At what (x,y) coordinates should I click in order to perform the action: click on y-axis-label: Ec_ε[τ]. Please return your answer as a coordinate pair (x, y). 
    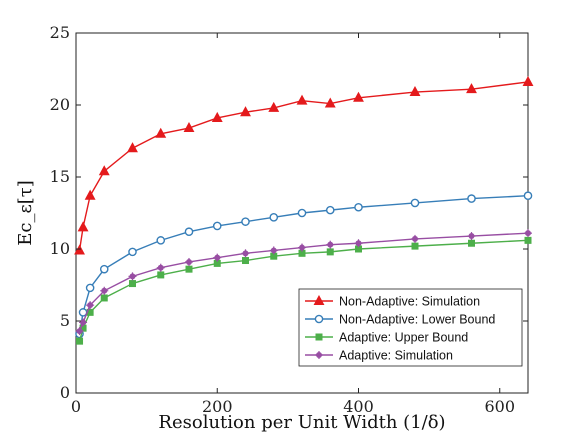
    Looking at the image, I should click on (25, 213).